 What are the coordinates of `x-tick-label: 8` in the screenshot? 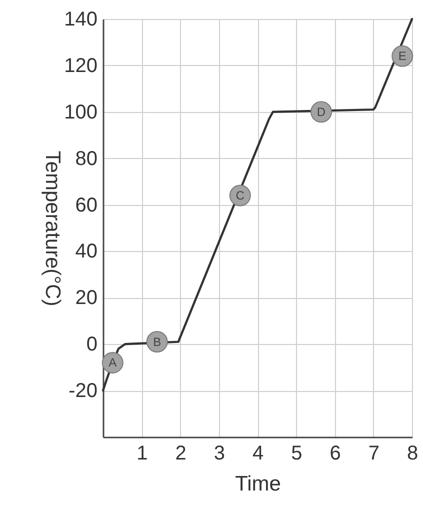 It's located at (412, 453).